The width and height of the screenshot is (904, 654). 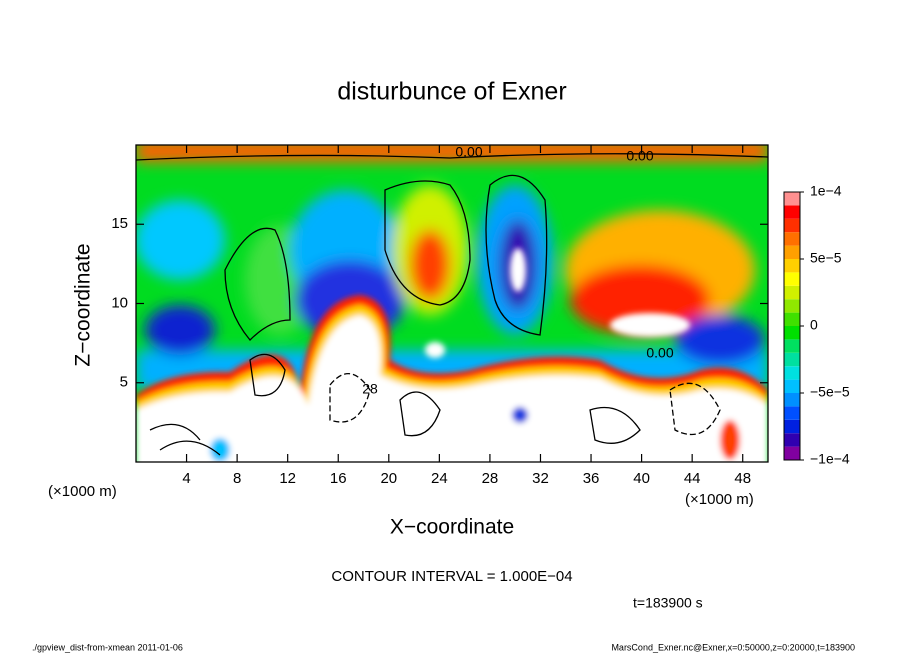 I want to click on y-tick-label: 15, so click(x=119, y=223).